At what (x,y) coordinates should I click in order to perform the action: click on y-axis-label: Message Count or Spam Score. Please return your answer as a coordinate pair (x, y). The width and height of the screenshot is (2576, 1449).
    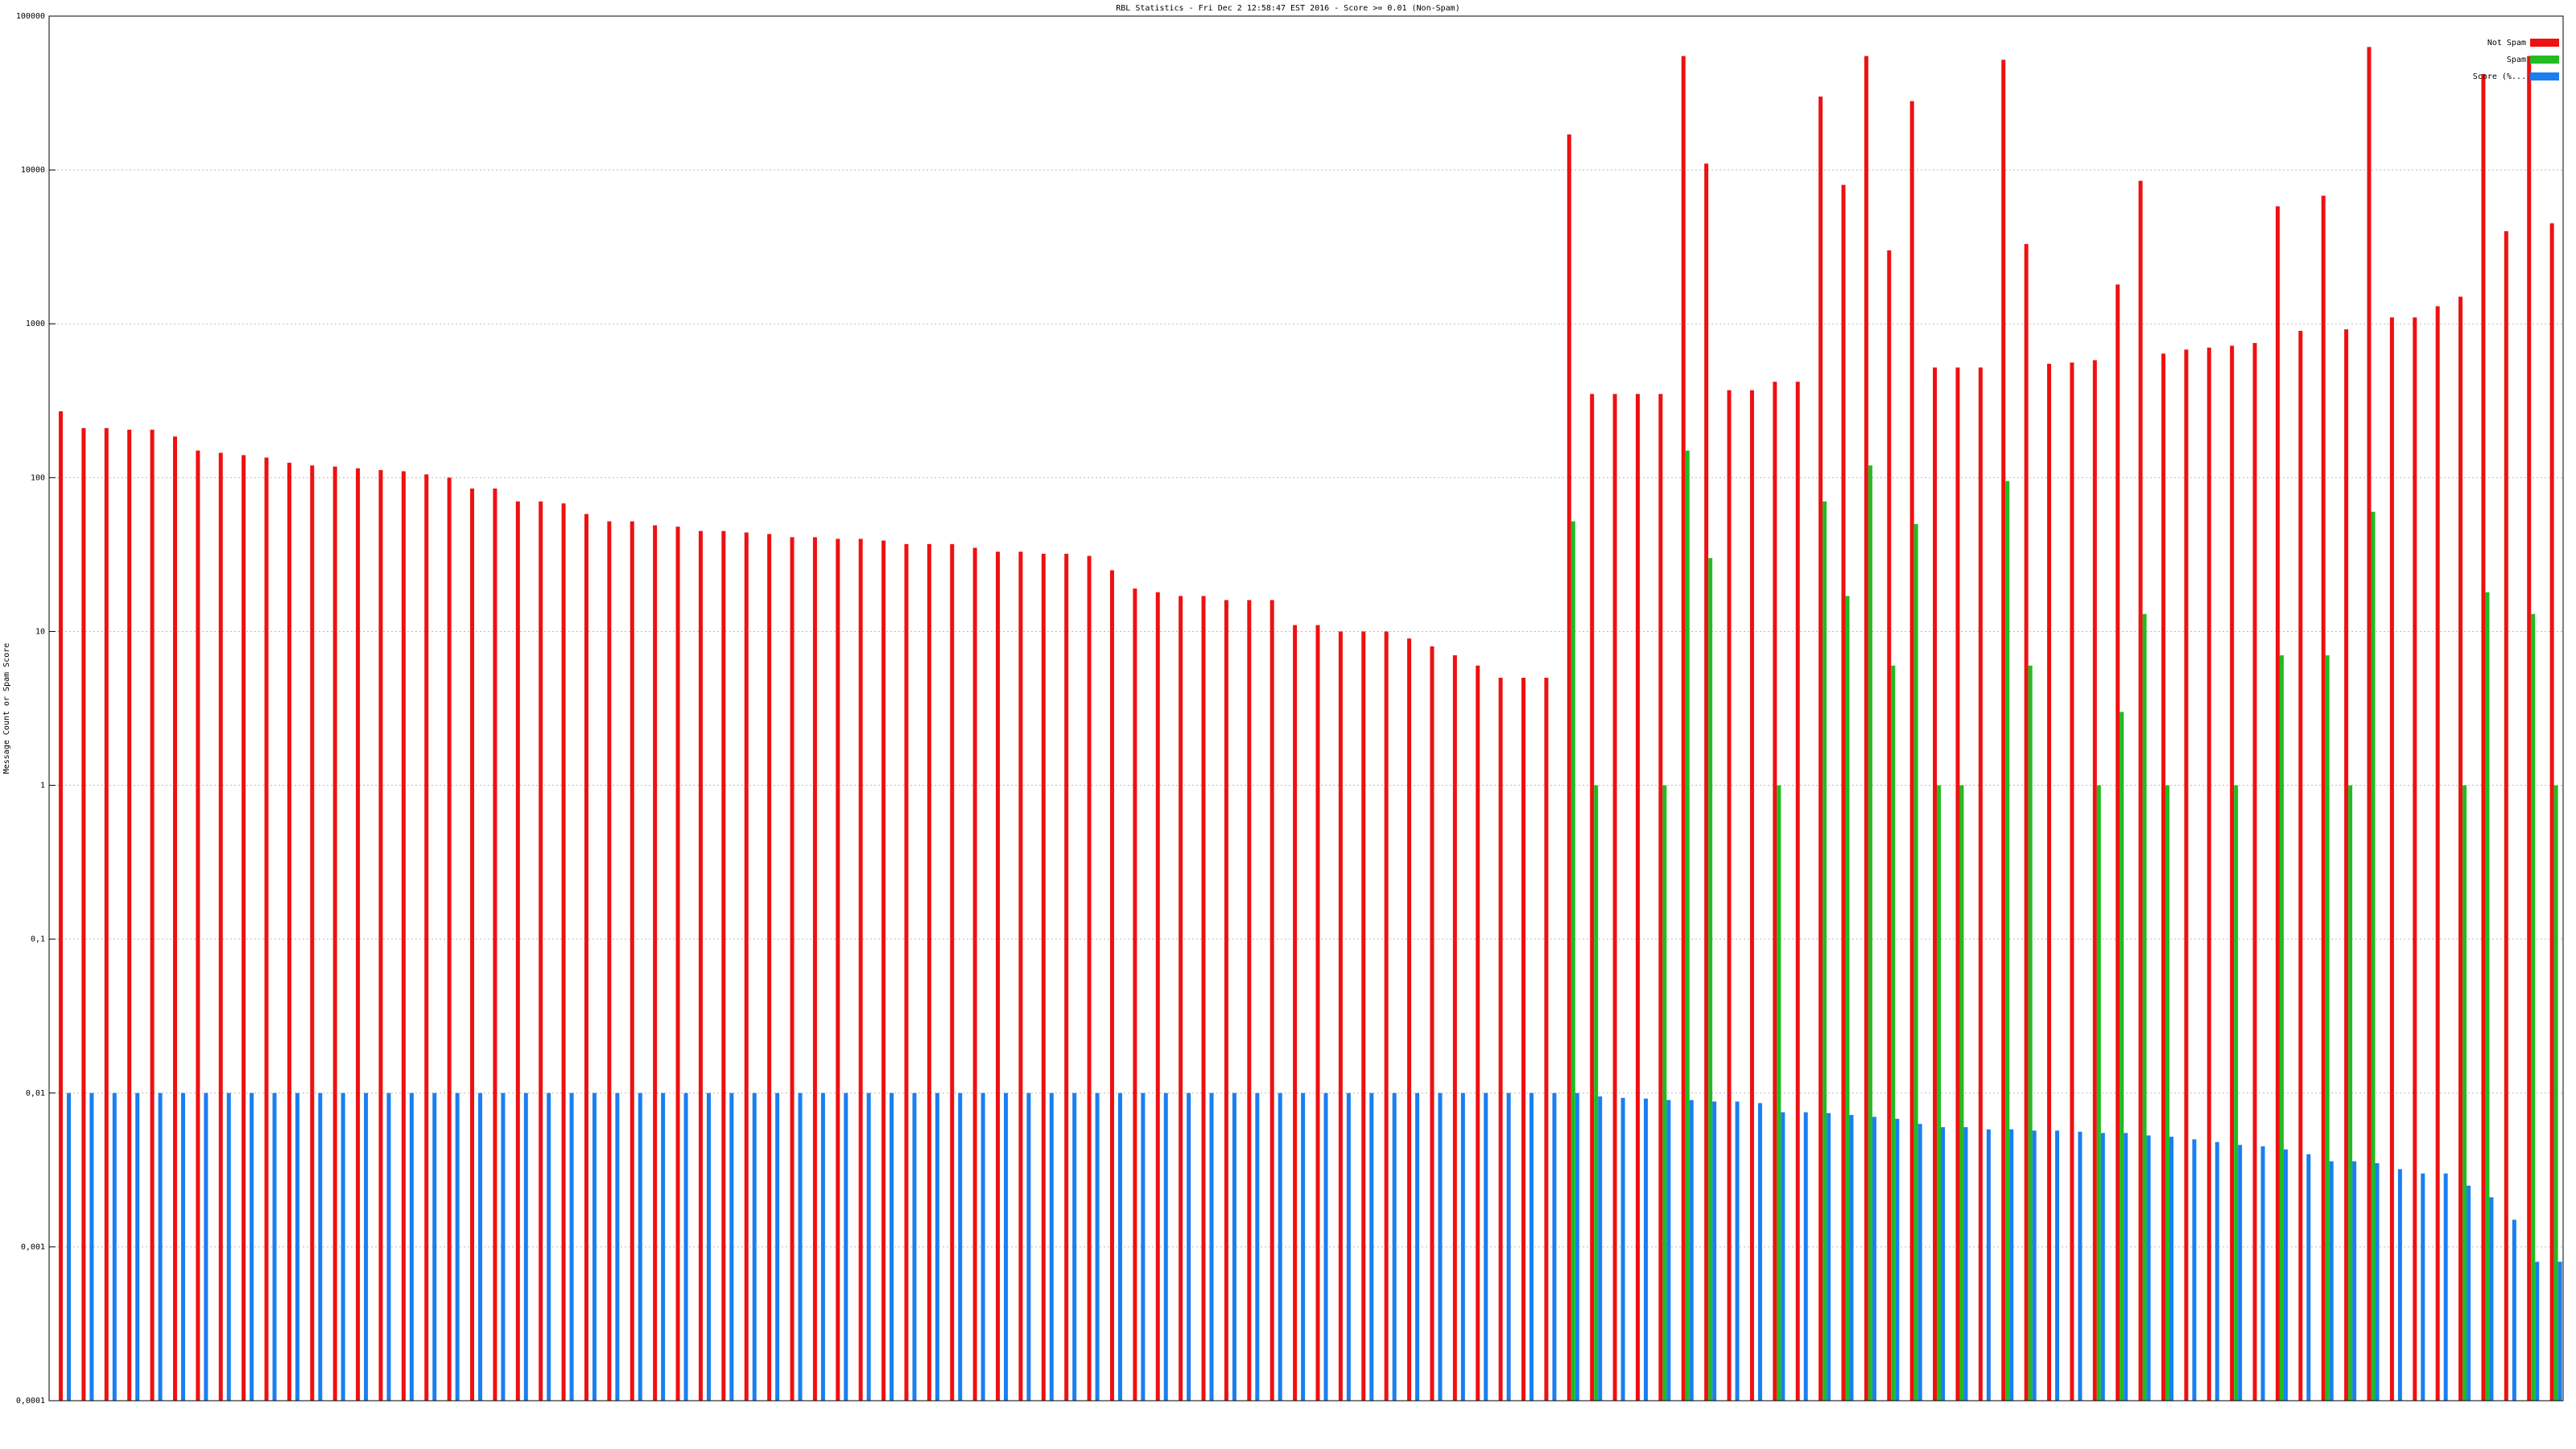
    Looking at the image, I should click on (6, 708).